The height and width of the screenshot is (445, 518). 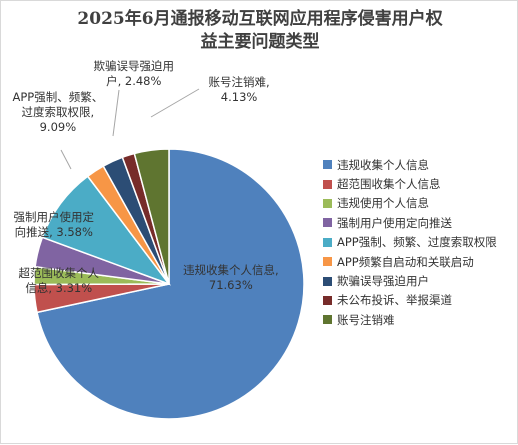 I want to click on legend-item: 强制用户使用定向推送, so click(x=420, y=222).